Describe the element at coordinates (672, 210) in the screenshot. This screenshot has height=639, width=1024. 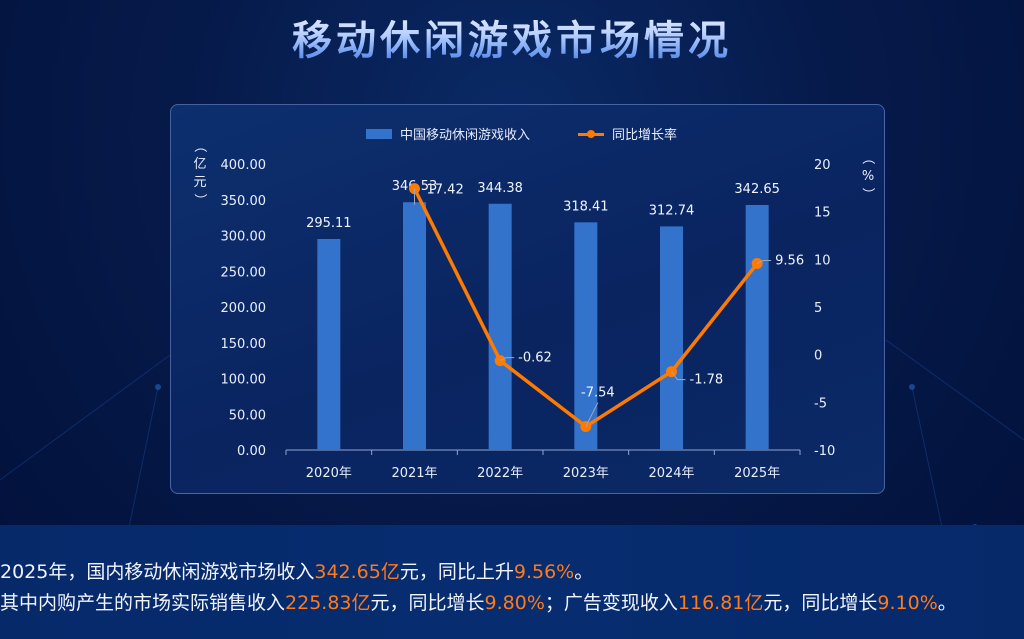
I see `bar-value-label: 312.74` at that location.